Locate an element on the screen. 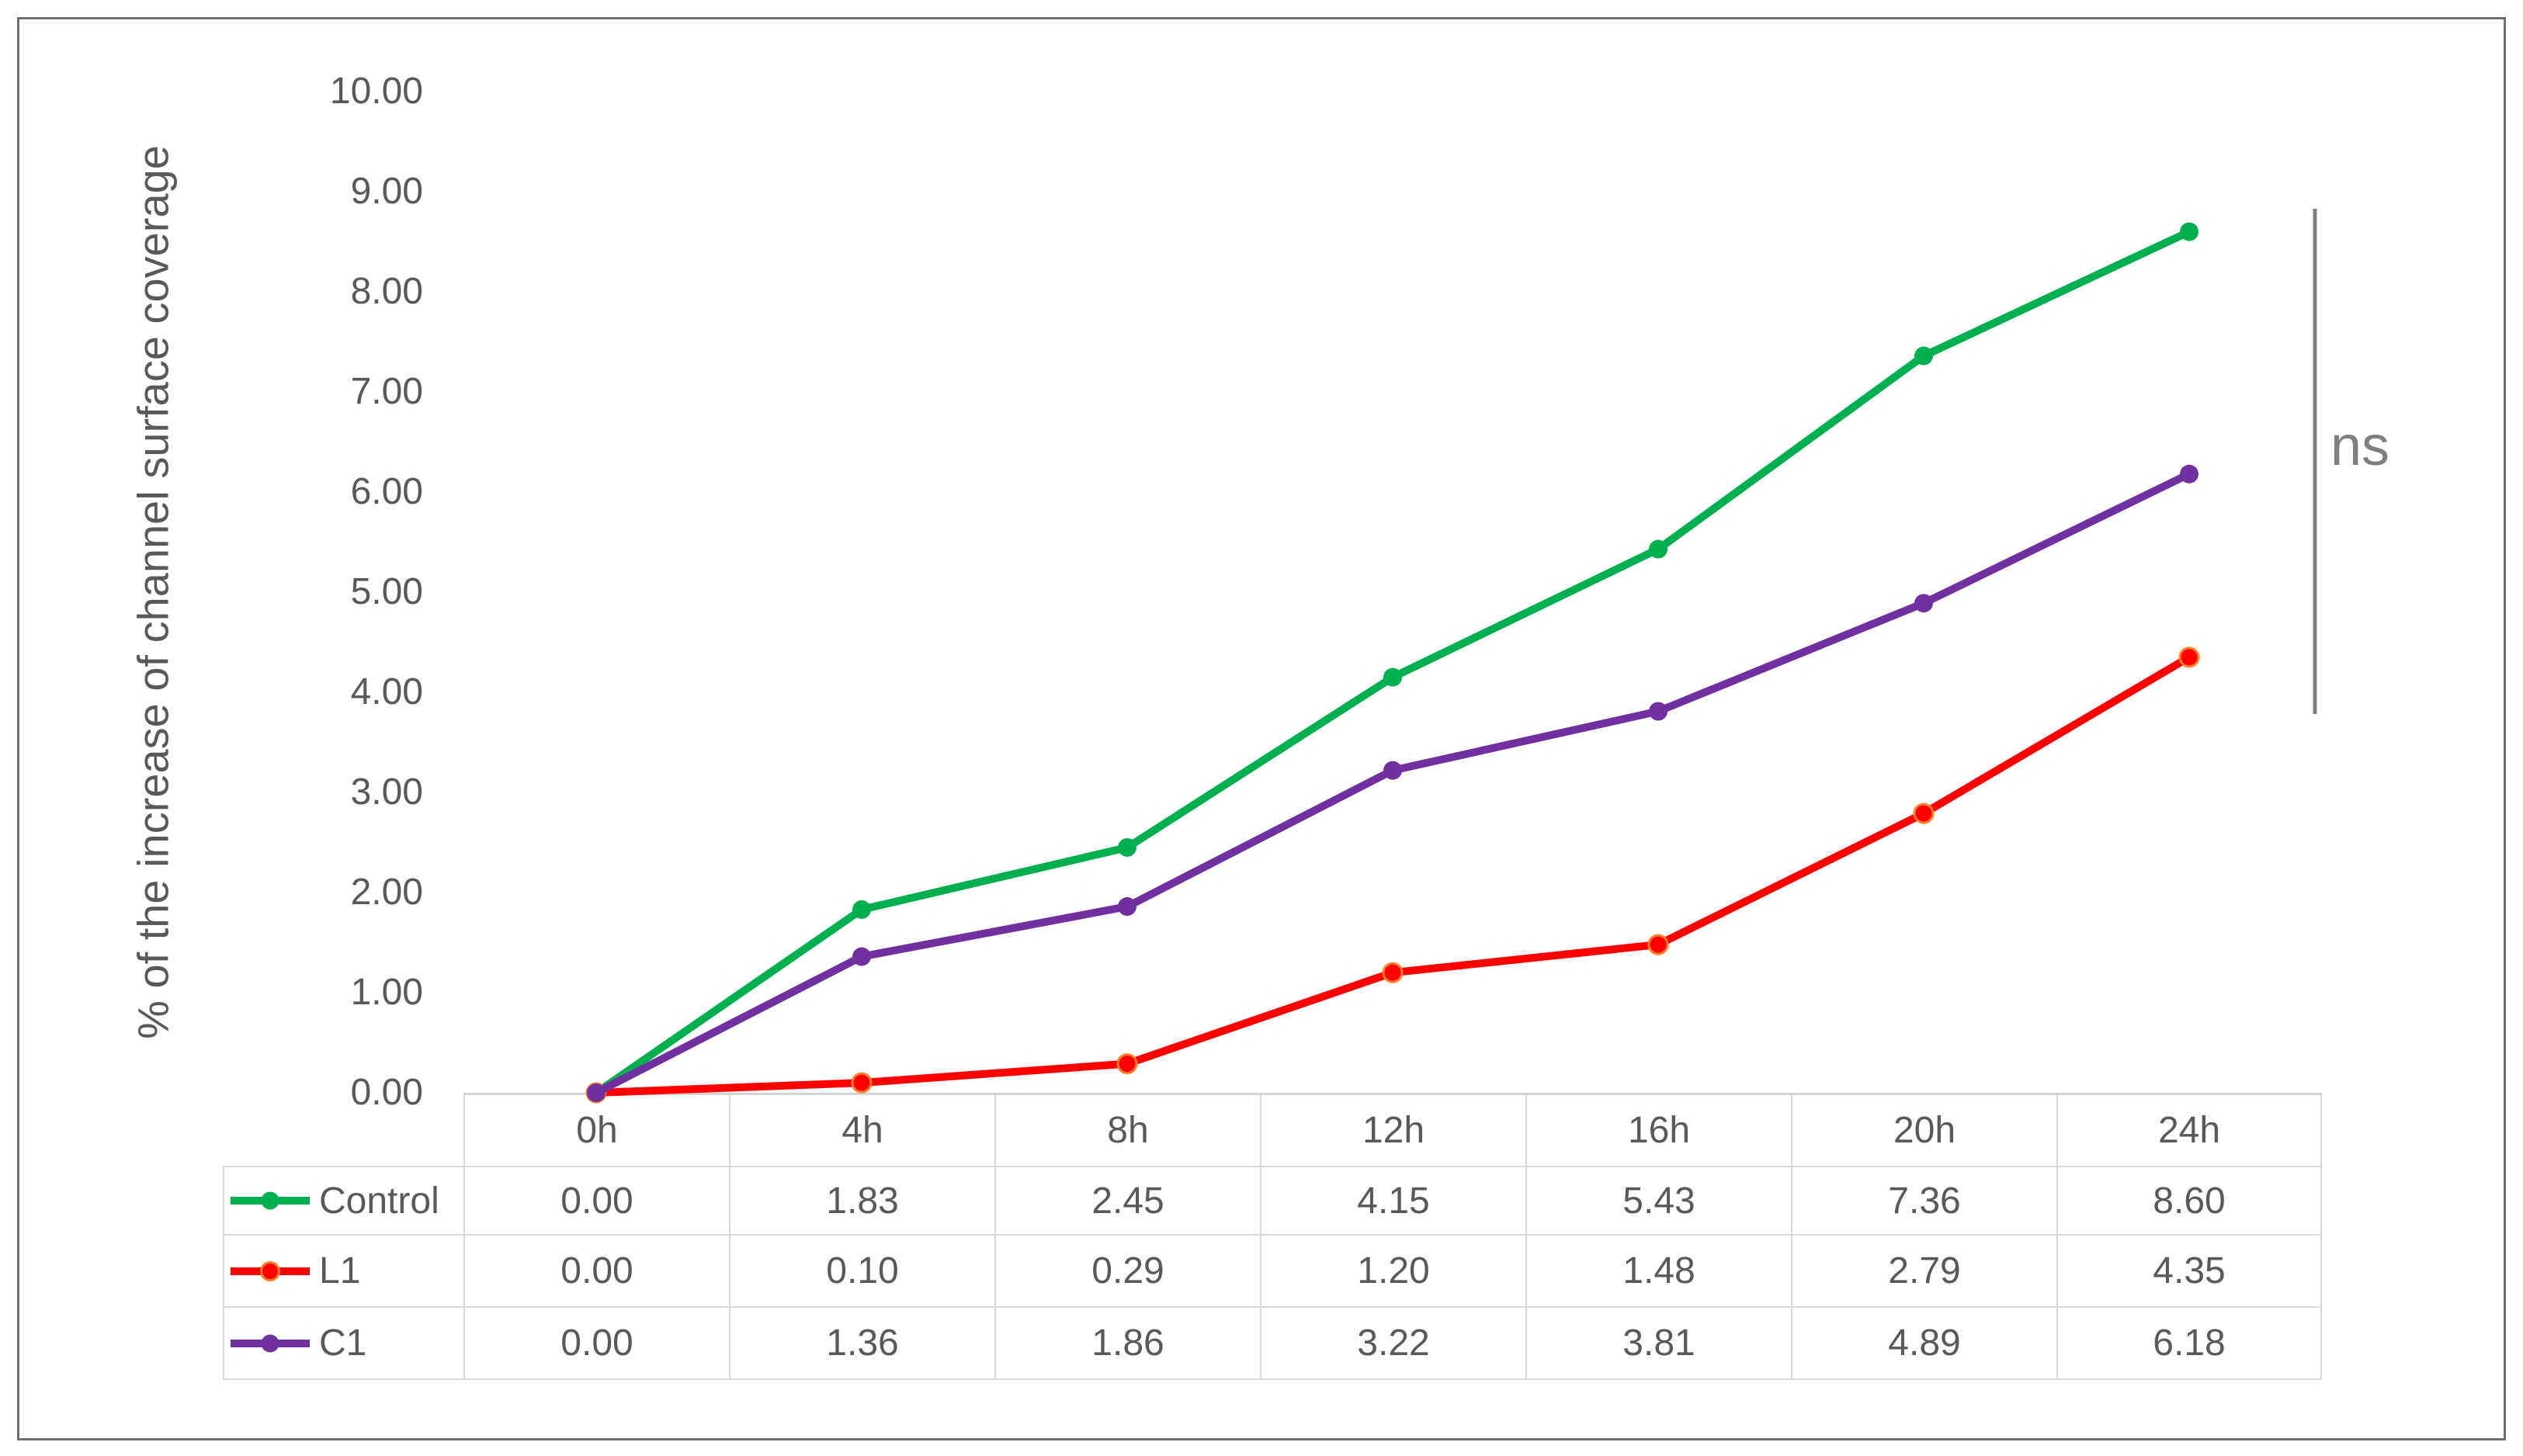 Image resolution: width=2523 pixels, height=1456 pixels. column-header-20h: 20h is located at coordinates (1923, 1130).